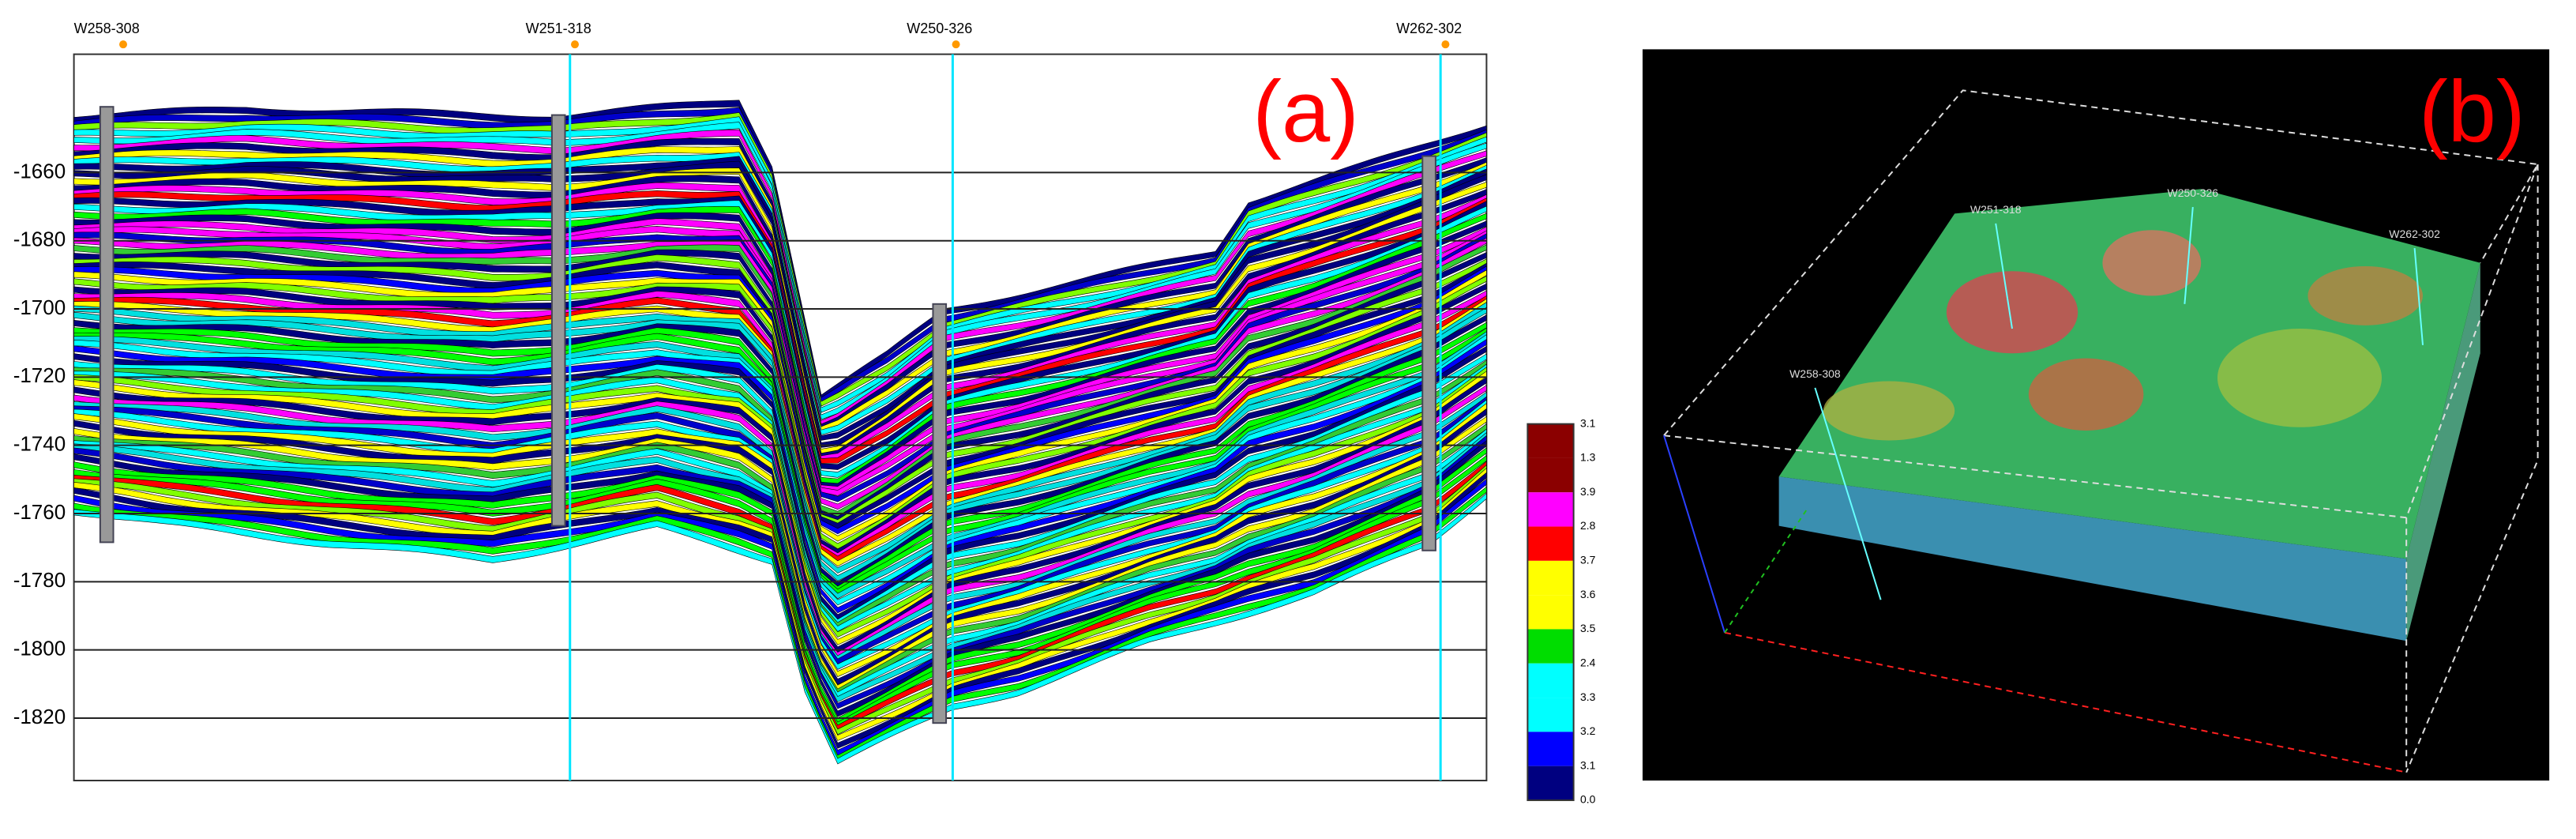  I want to click on depth-label: -1780, so click(39, 580).